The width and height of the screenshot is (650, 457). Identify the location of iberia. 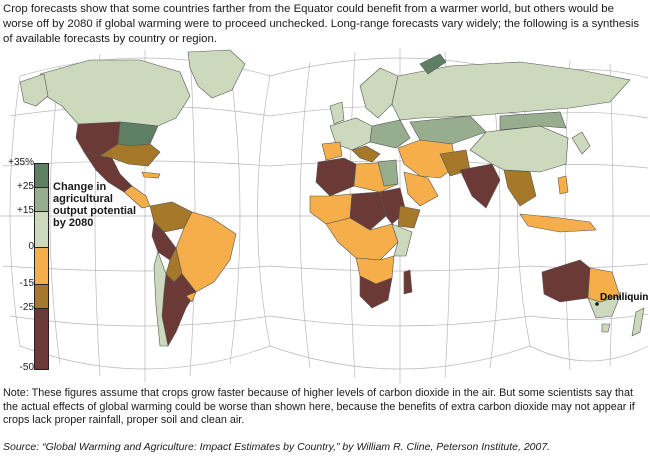
(332, 151).